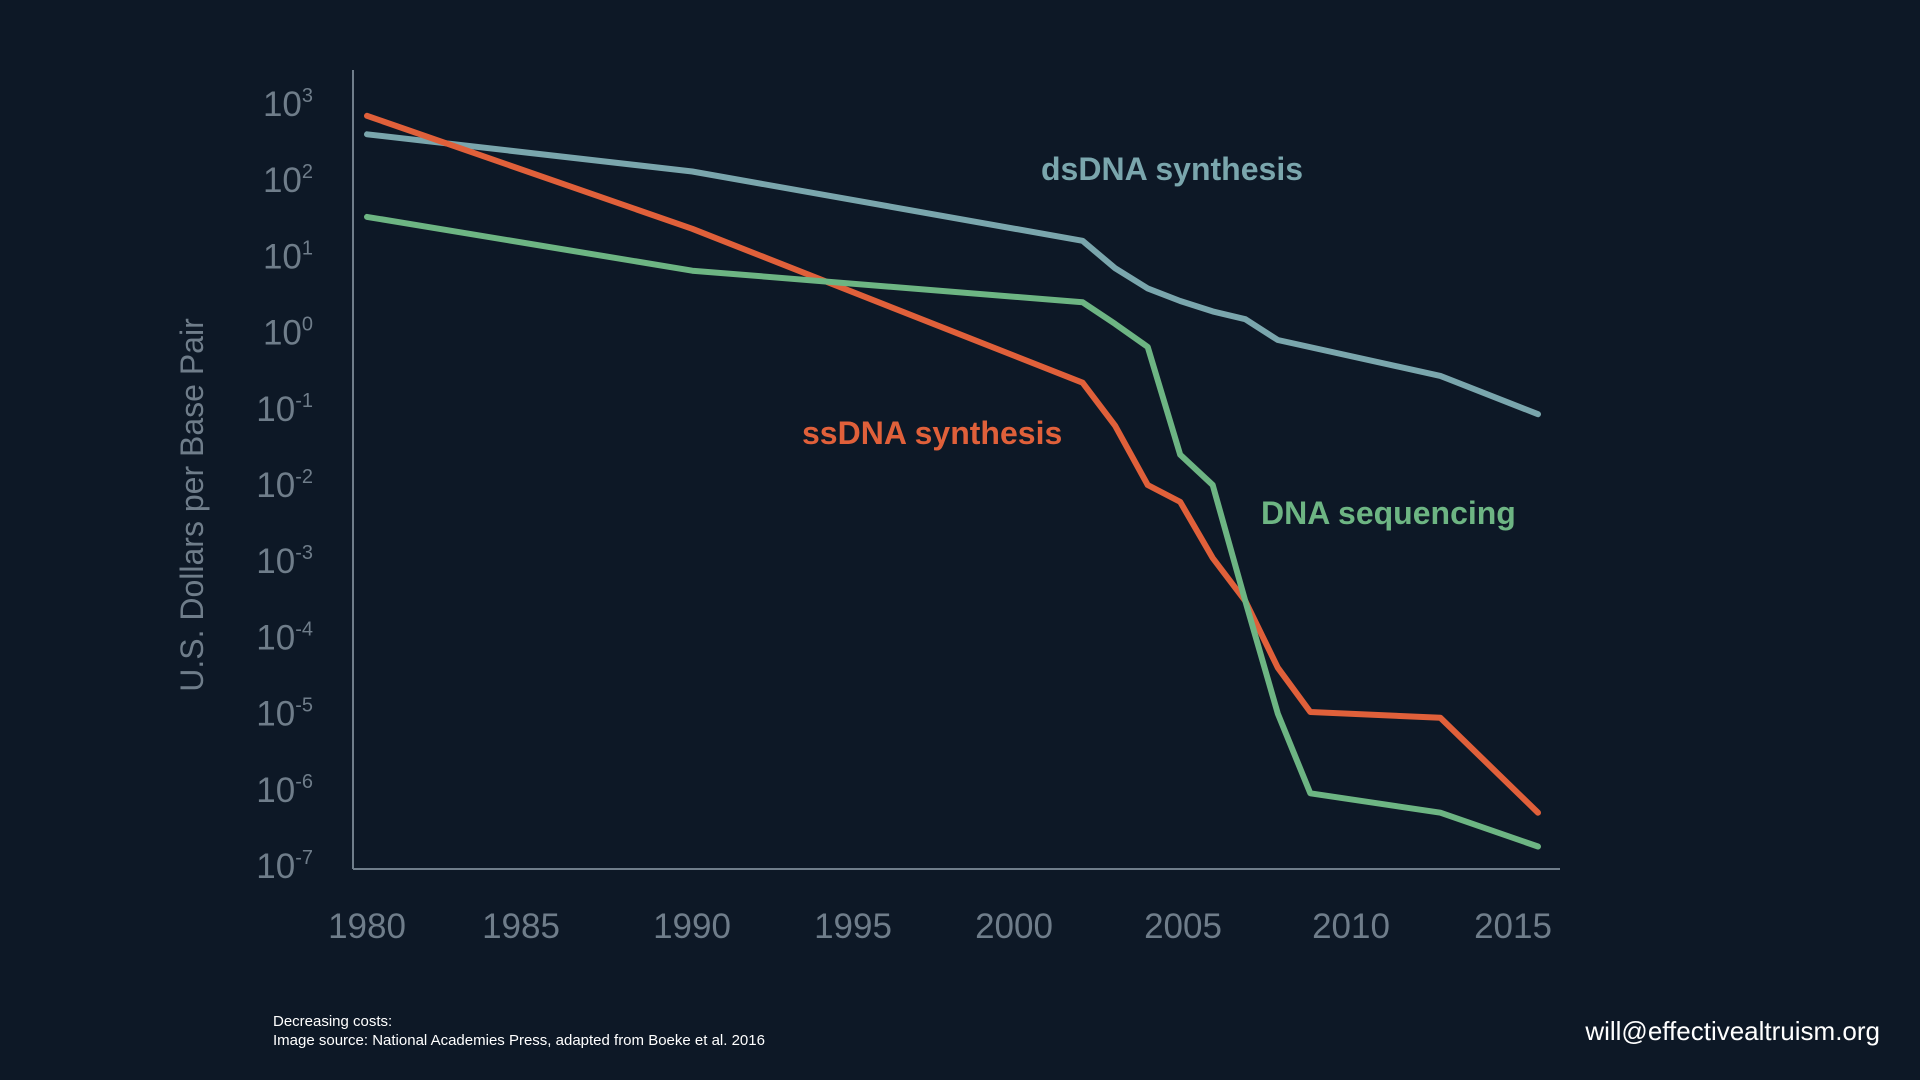  What do you see at coordinates (1513, 926) in the screenshot?
I see `x-tick-label: 2015` at bounding box center [1513, 926].